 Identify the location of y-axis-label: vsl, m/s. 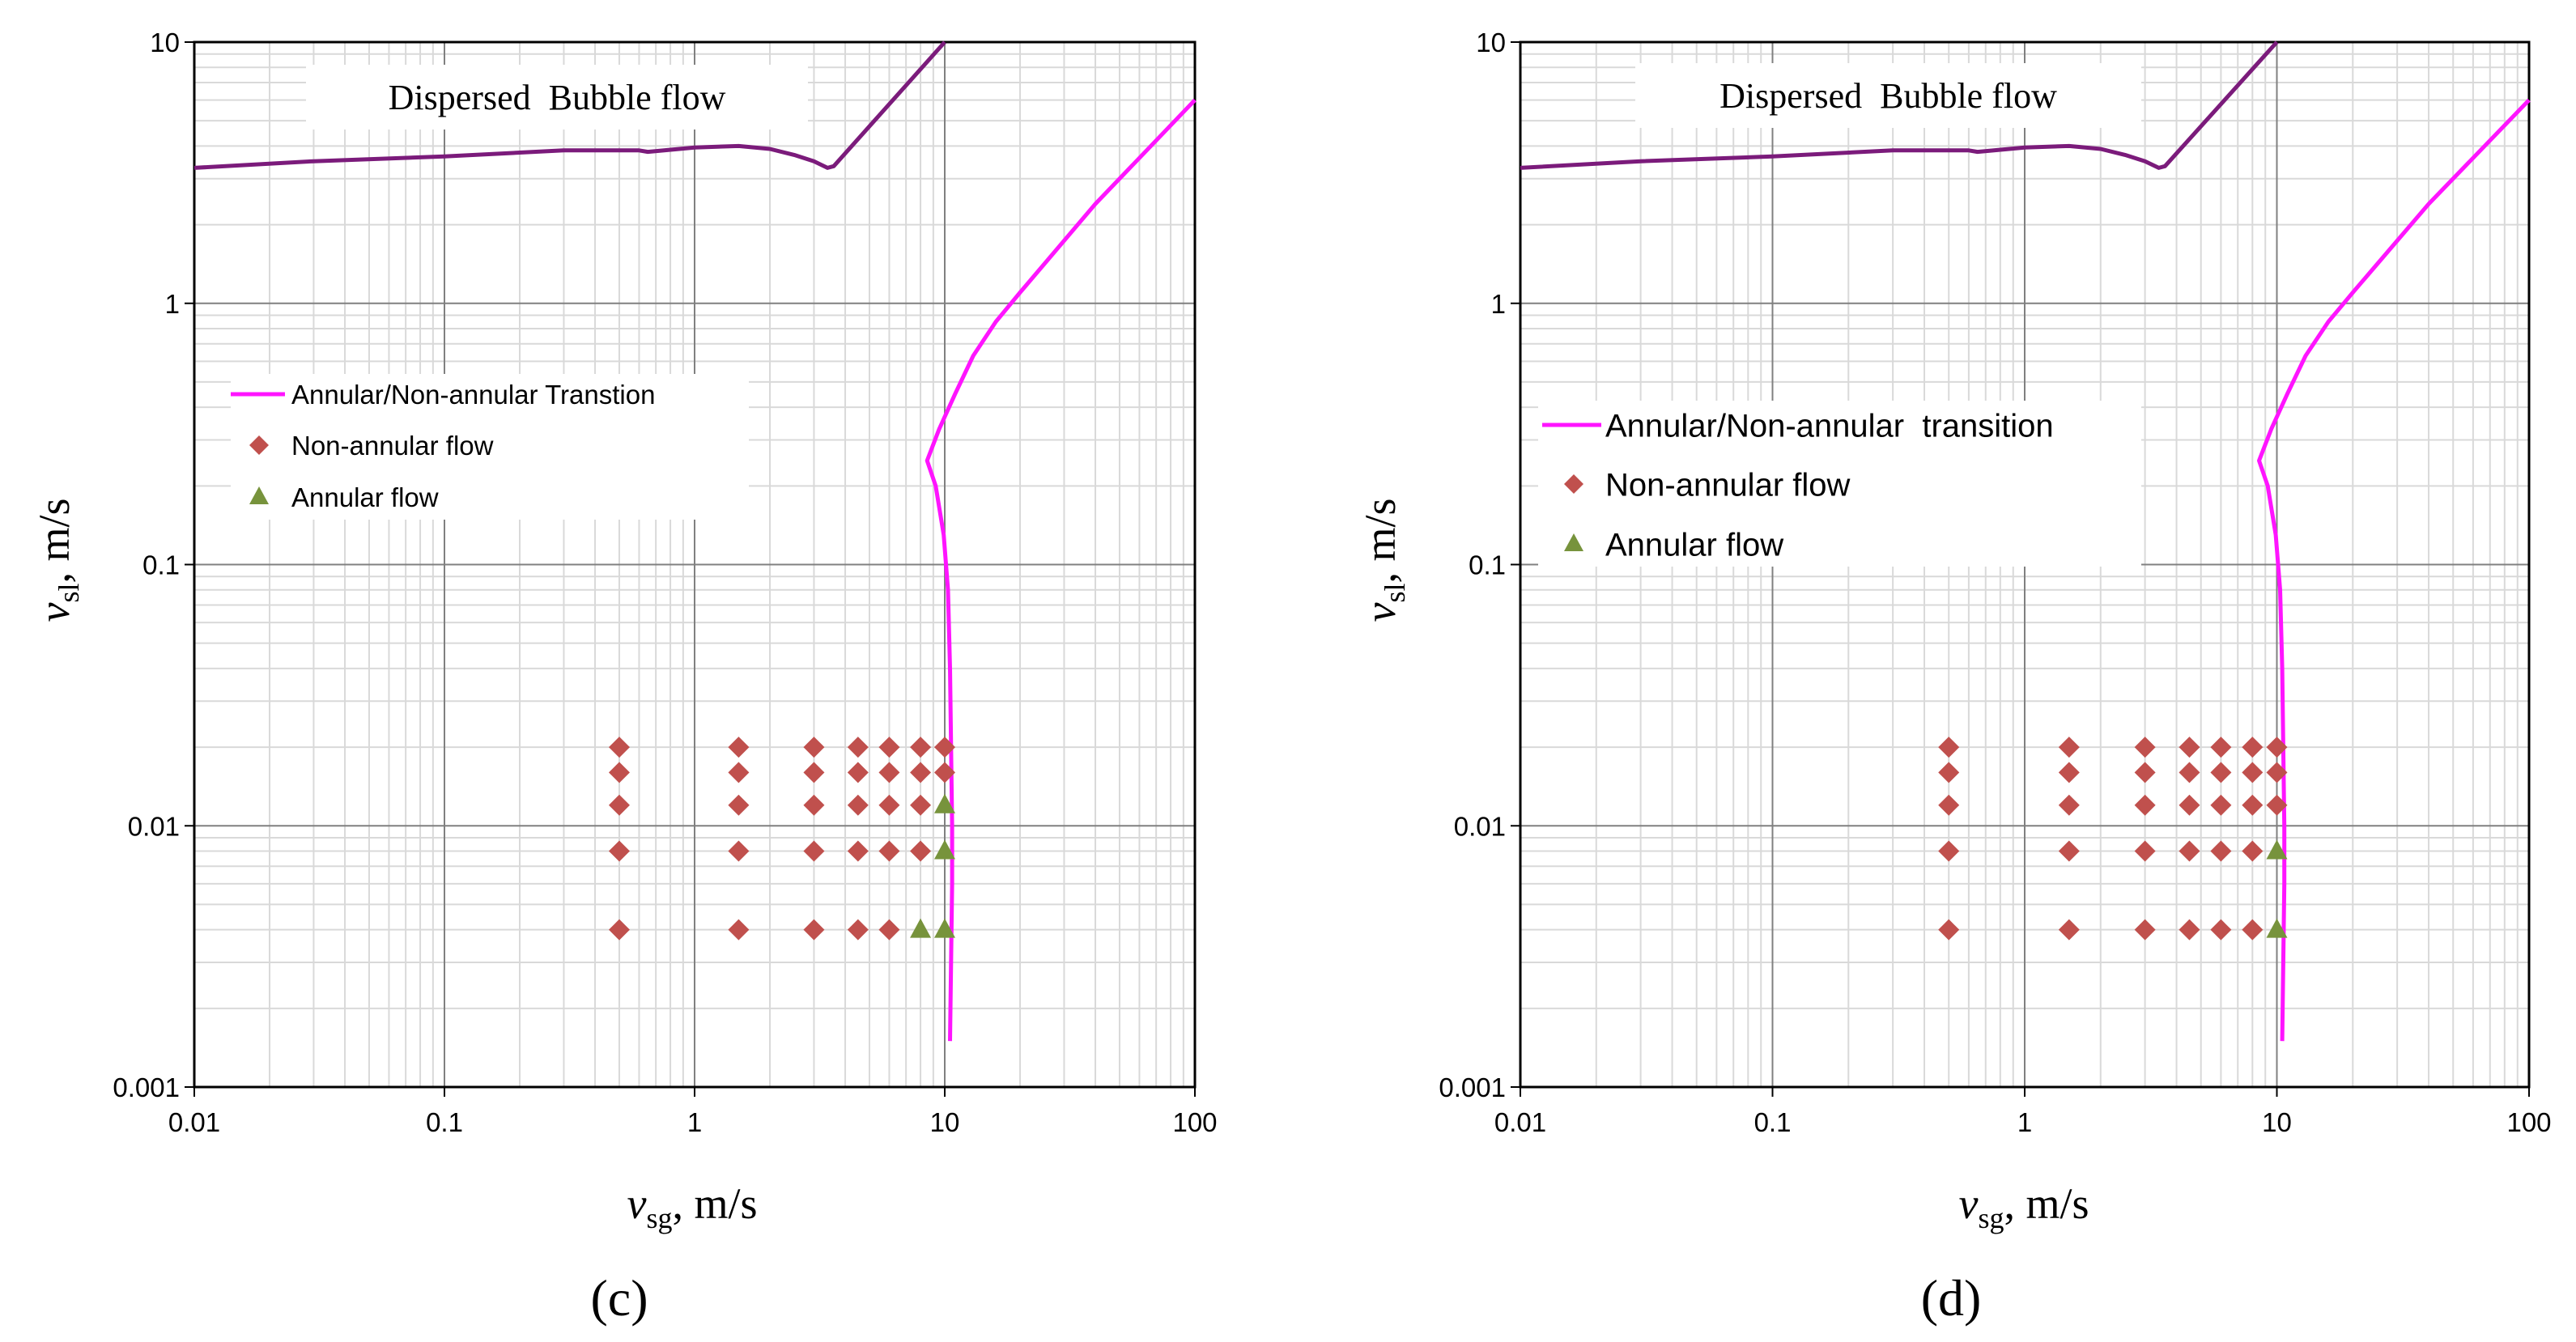
(1384, 560).